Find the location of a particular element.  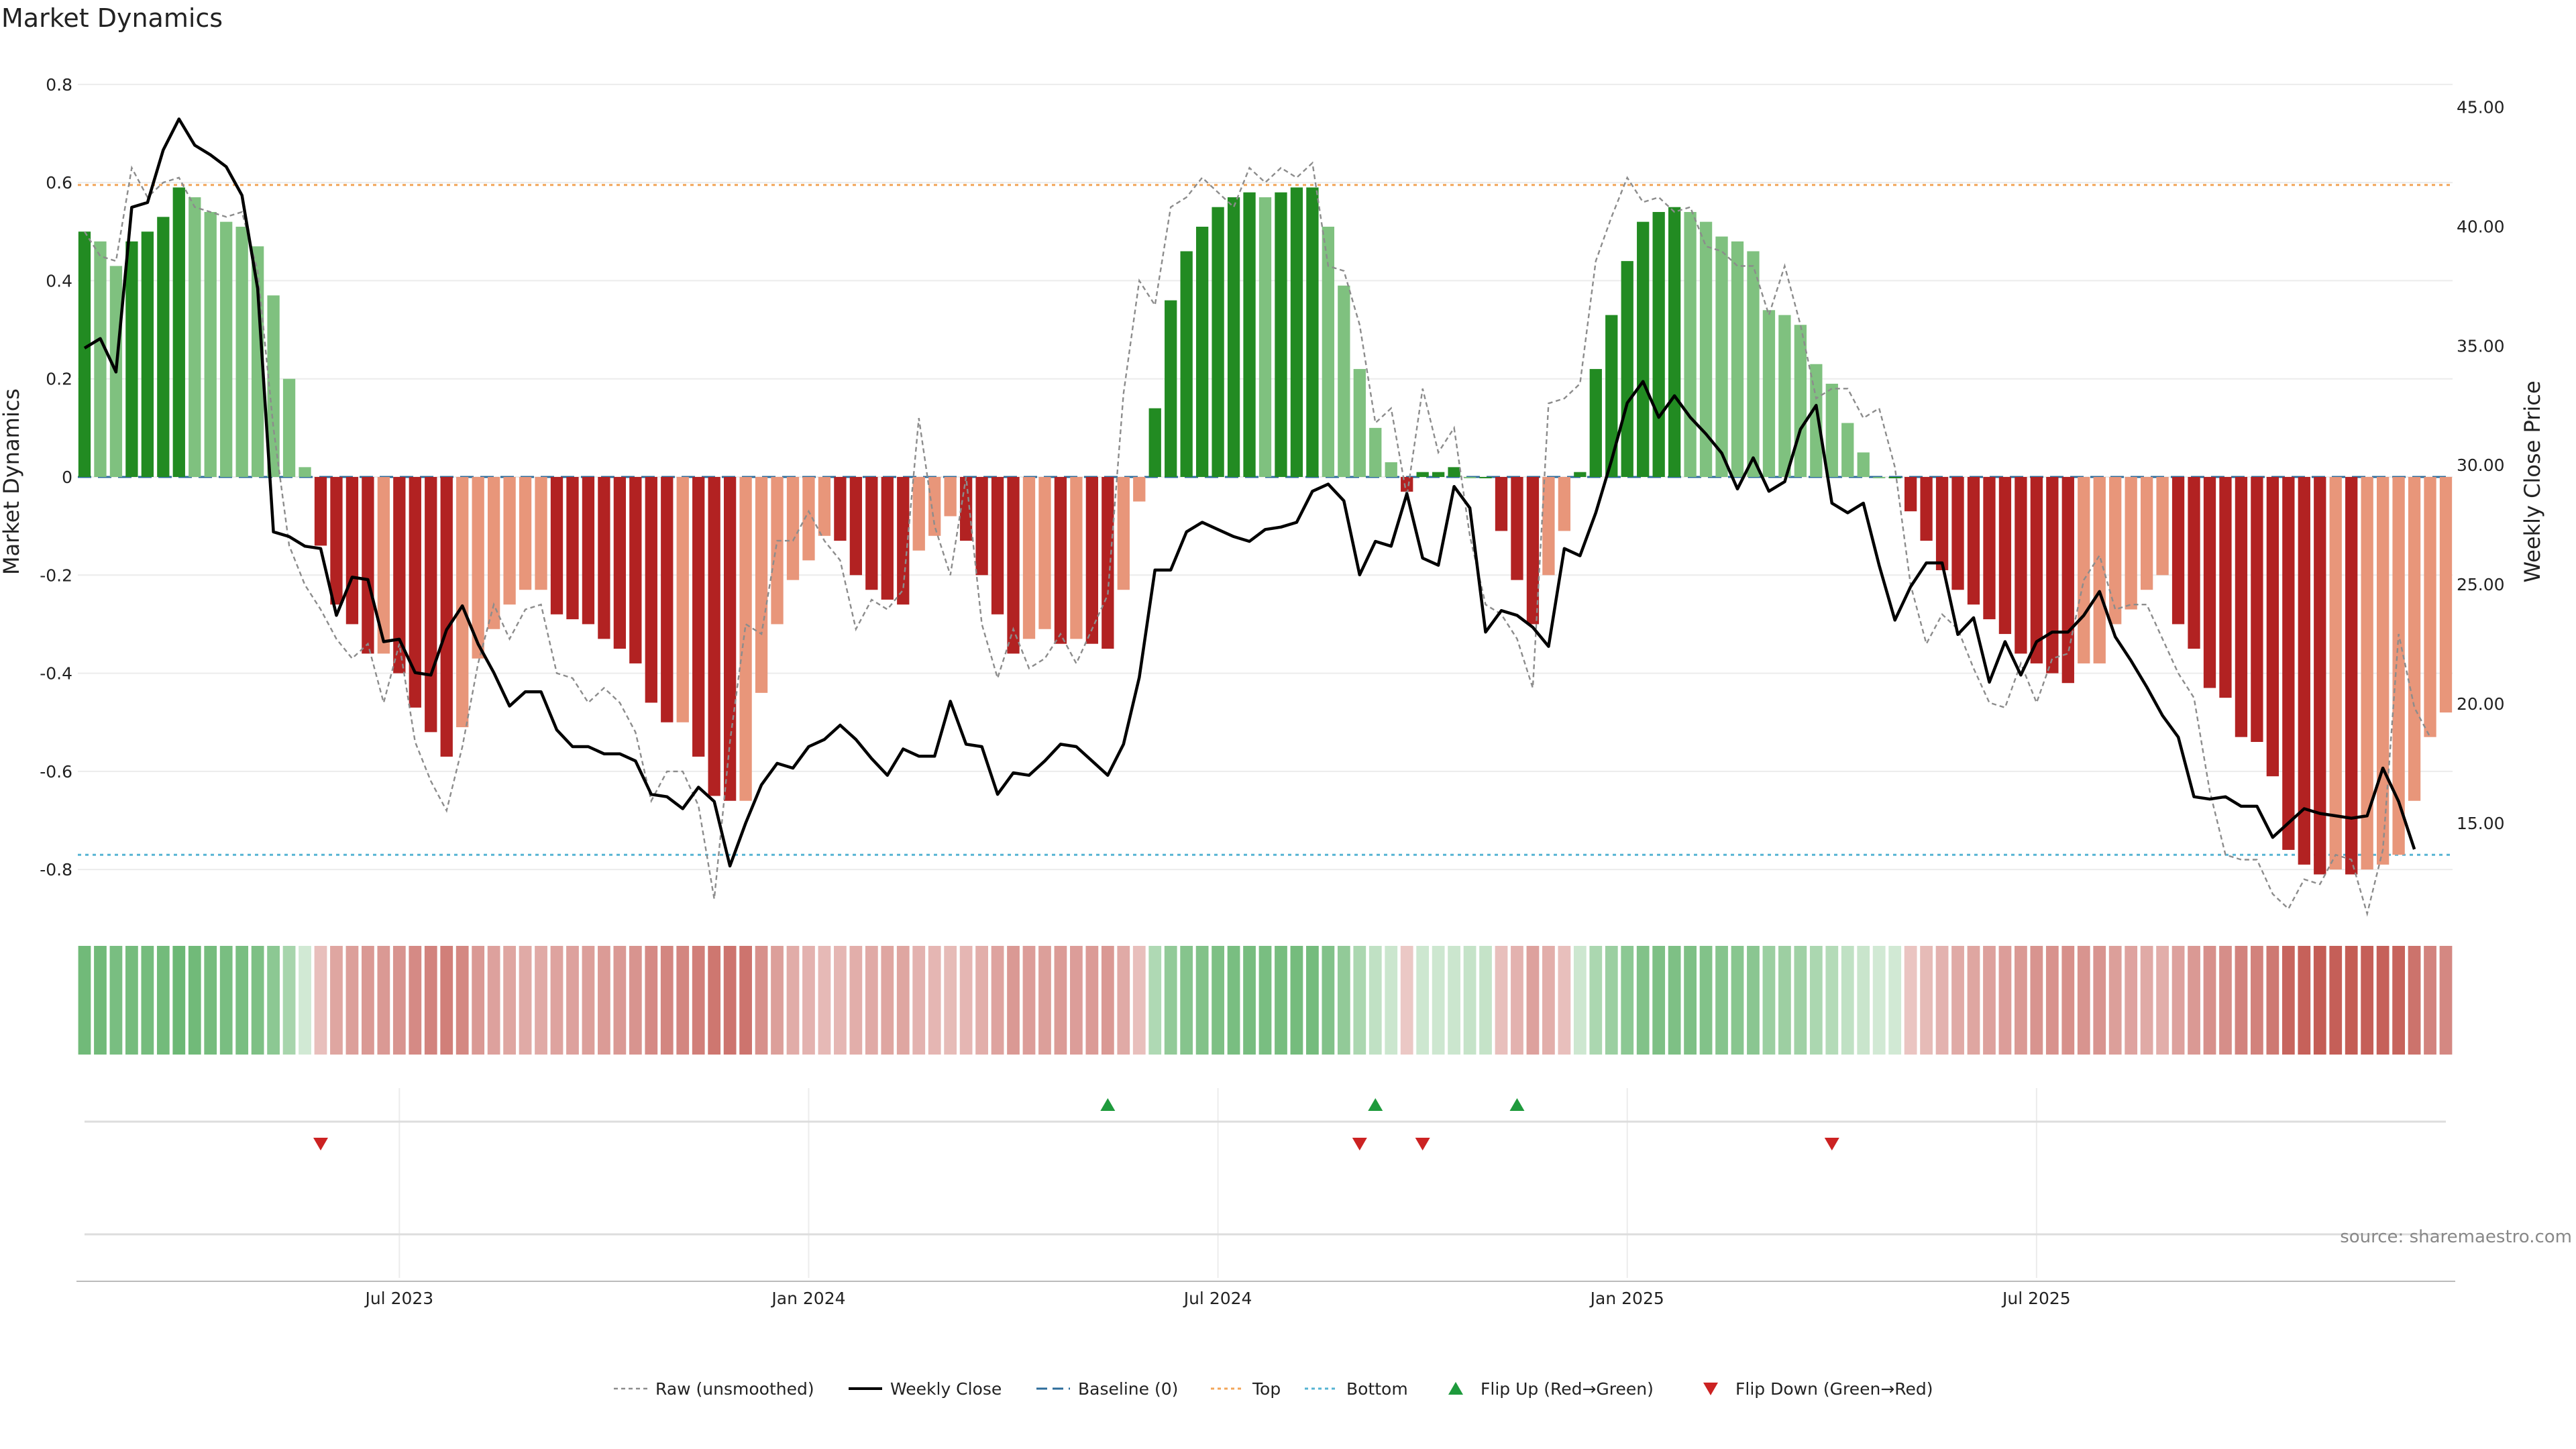

flip-markers is located at coordinates (1076, 1124).